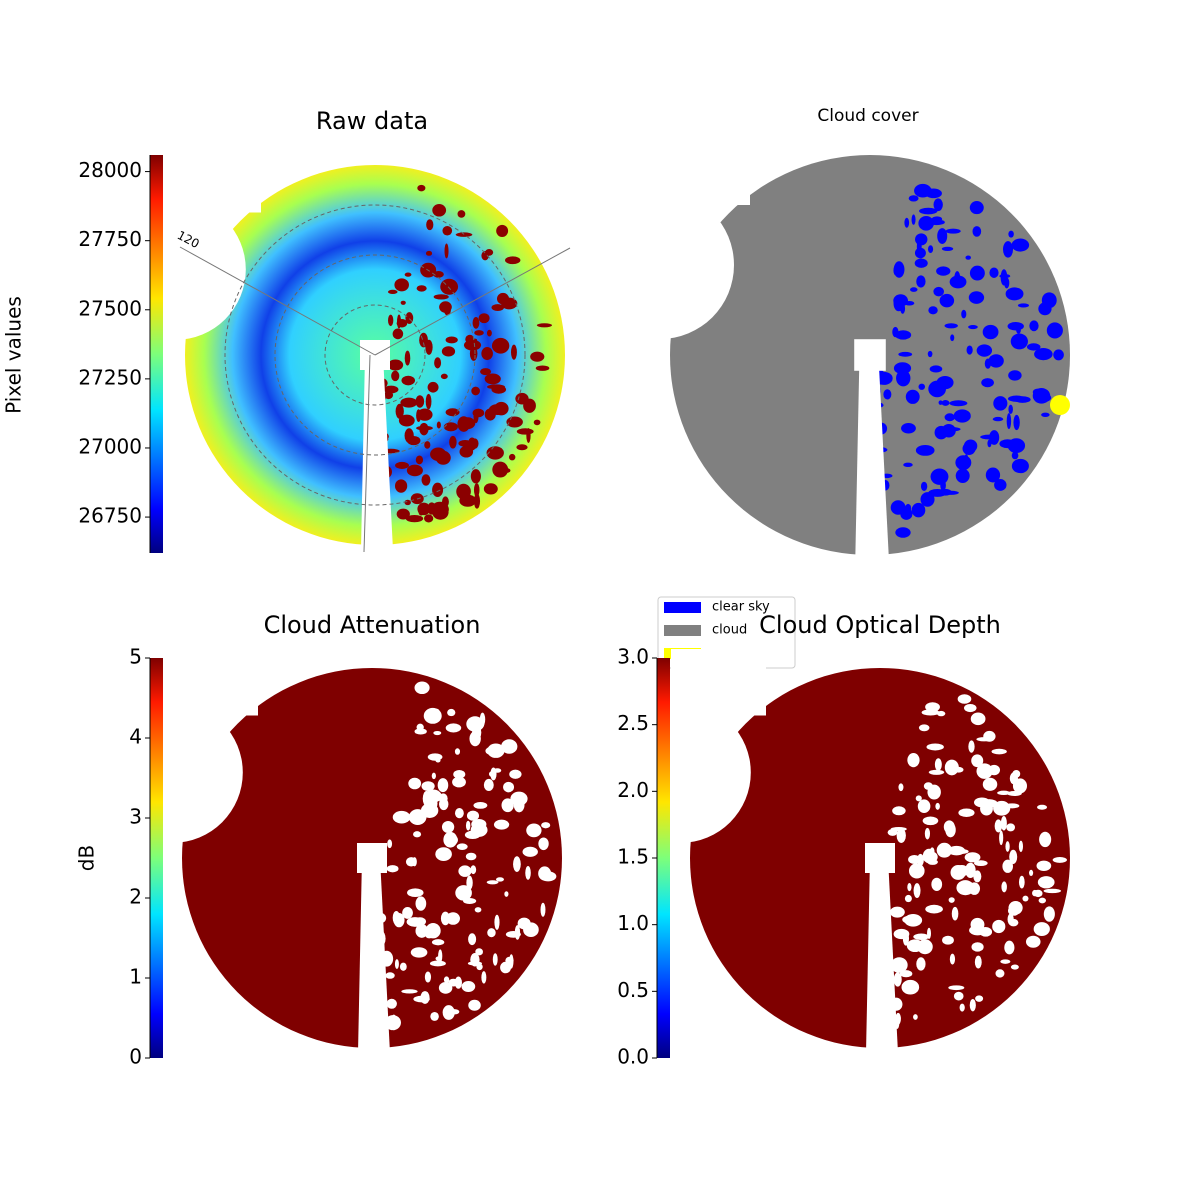 The width and height of the screenshot is (1200, 1200). What do you see at coordinates (156, 354) in the screenshot?
I see `colorbar` at bounding box center [156, 354].